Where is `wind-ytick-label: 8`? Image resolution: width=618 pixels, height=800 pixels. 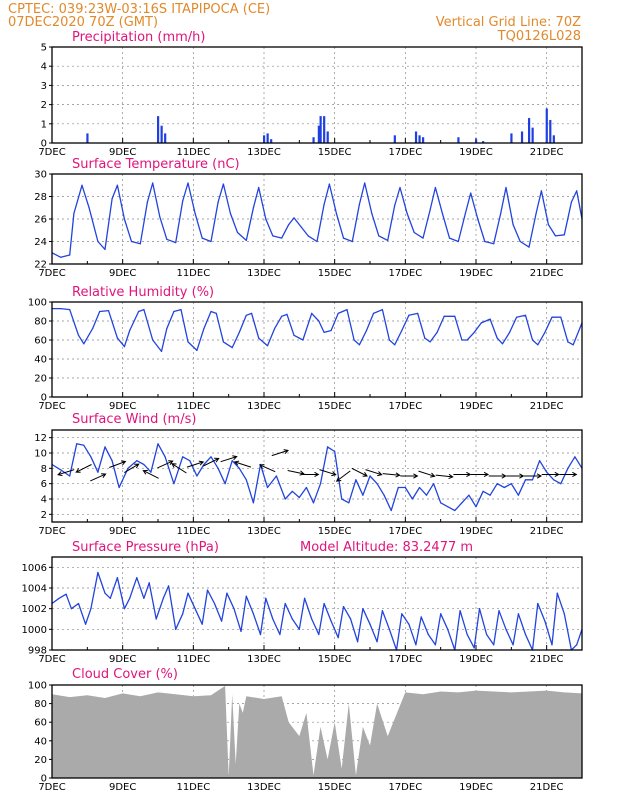 wind-ytick-label: 8 is located at coordinates (44, 469).